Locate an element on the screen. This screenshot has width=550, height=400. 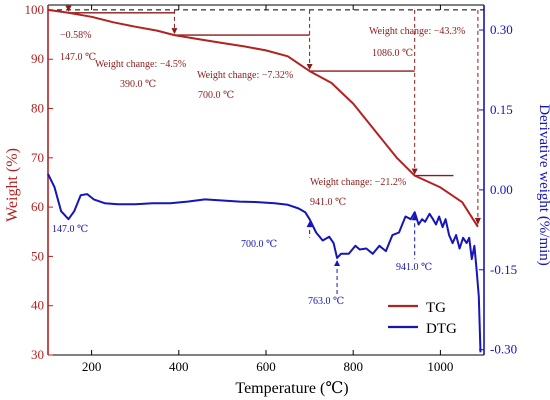
y-left-tick-label: 90 is located at coordinates (37, 58).